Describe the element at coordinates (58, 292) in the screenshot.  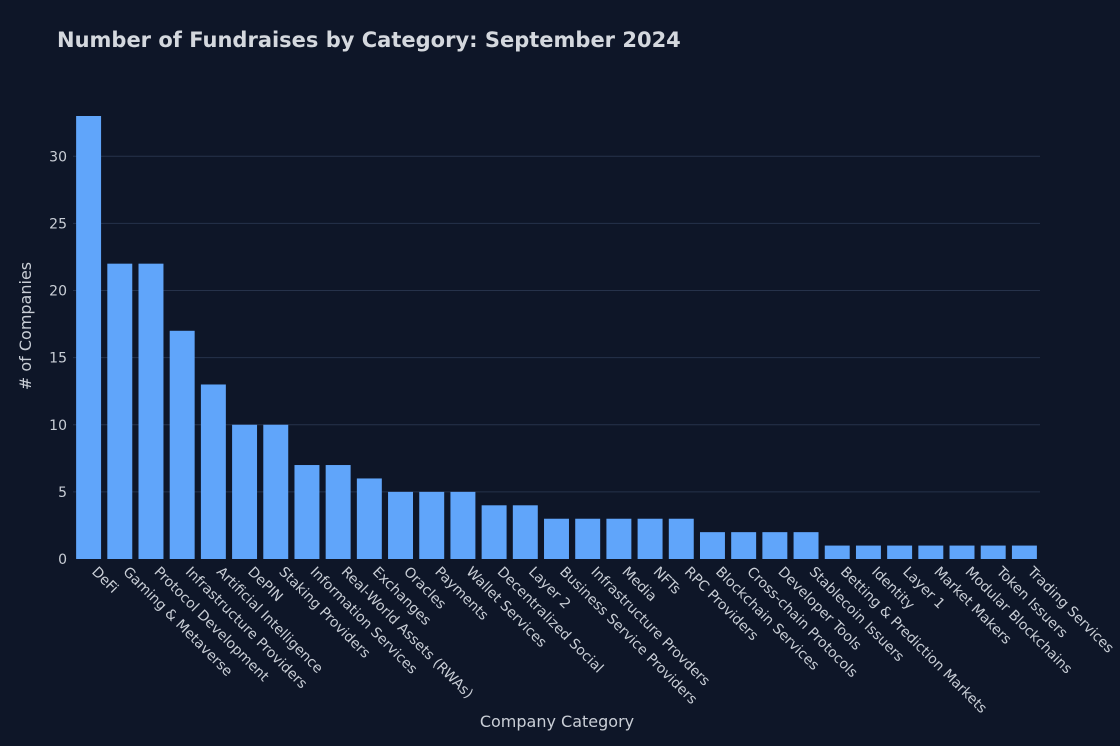
I see `y-tick-label: 20` at that location.